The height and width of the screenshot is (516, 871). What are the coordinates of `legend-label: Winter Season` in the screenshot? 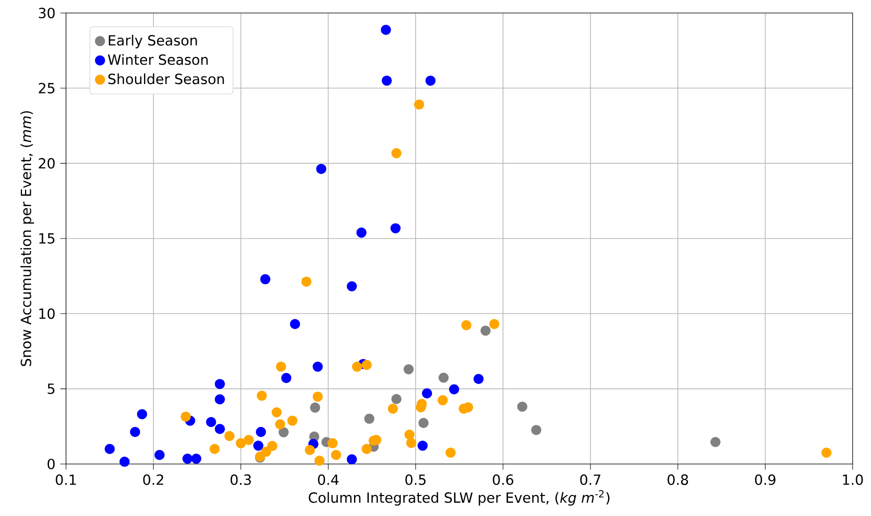 It's located at (158, 59).